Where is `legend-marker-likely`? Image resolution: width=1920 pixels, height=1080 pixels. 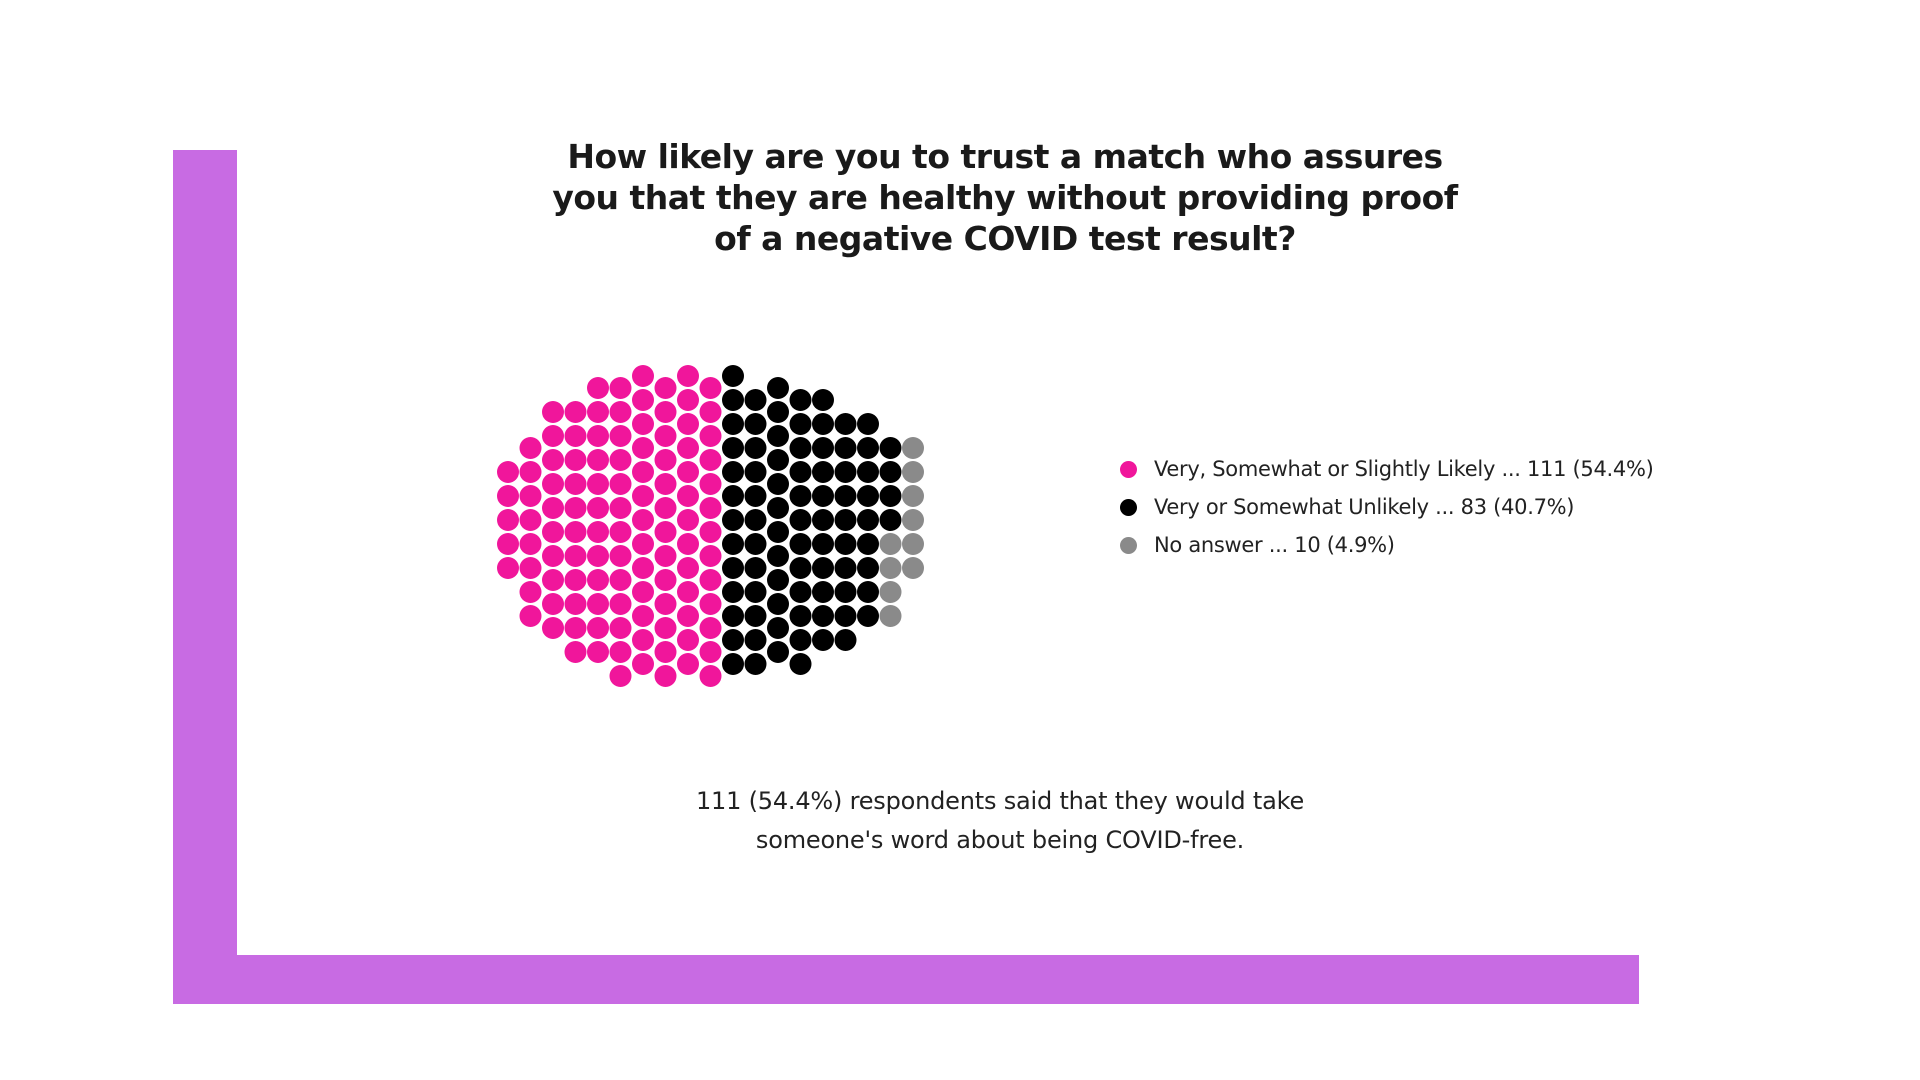 legend-marker-likely is located at coordinates (1128, 469).